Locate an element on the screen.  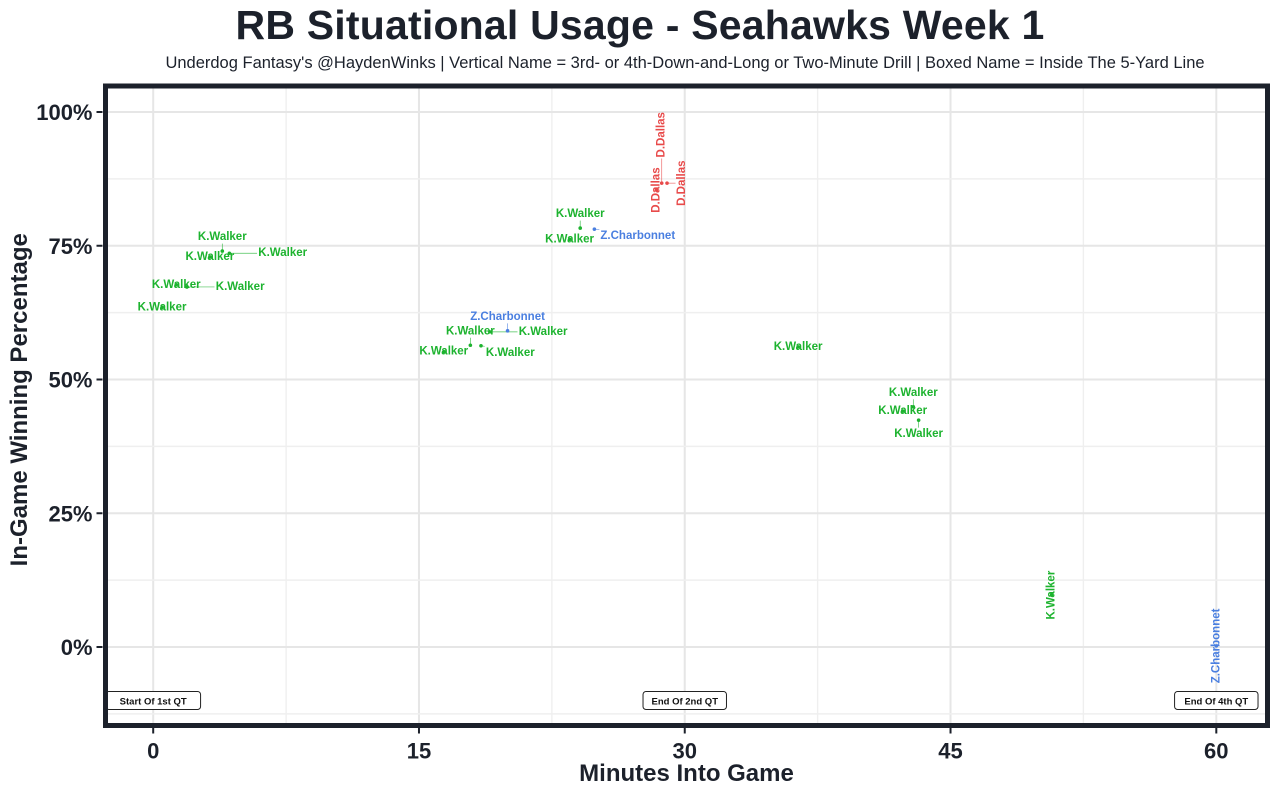
x-tick-label: 60 is located at coordinates (1216, 751).